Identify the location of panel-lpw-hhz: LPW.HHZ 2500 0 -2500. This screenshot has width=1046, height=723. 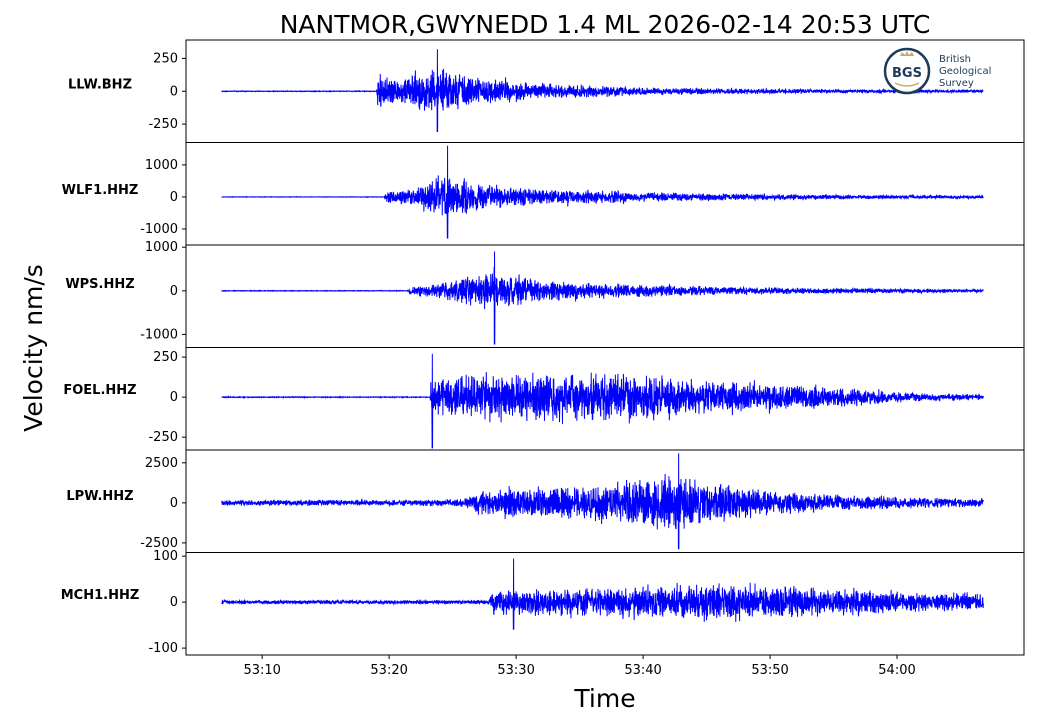
(545, 501).